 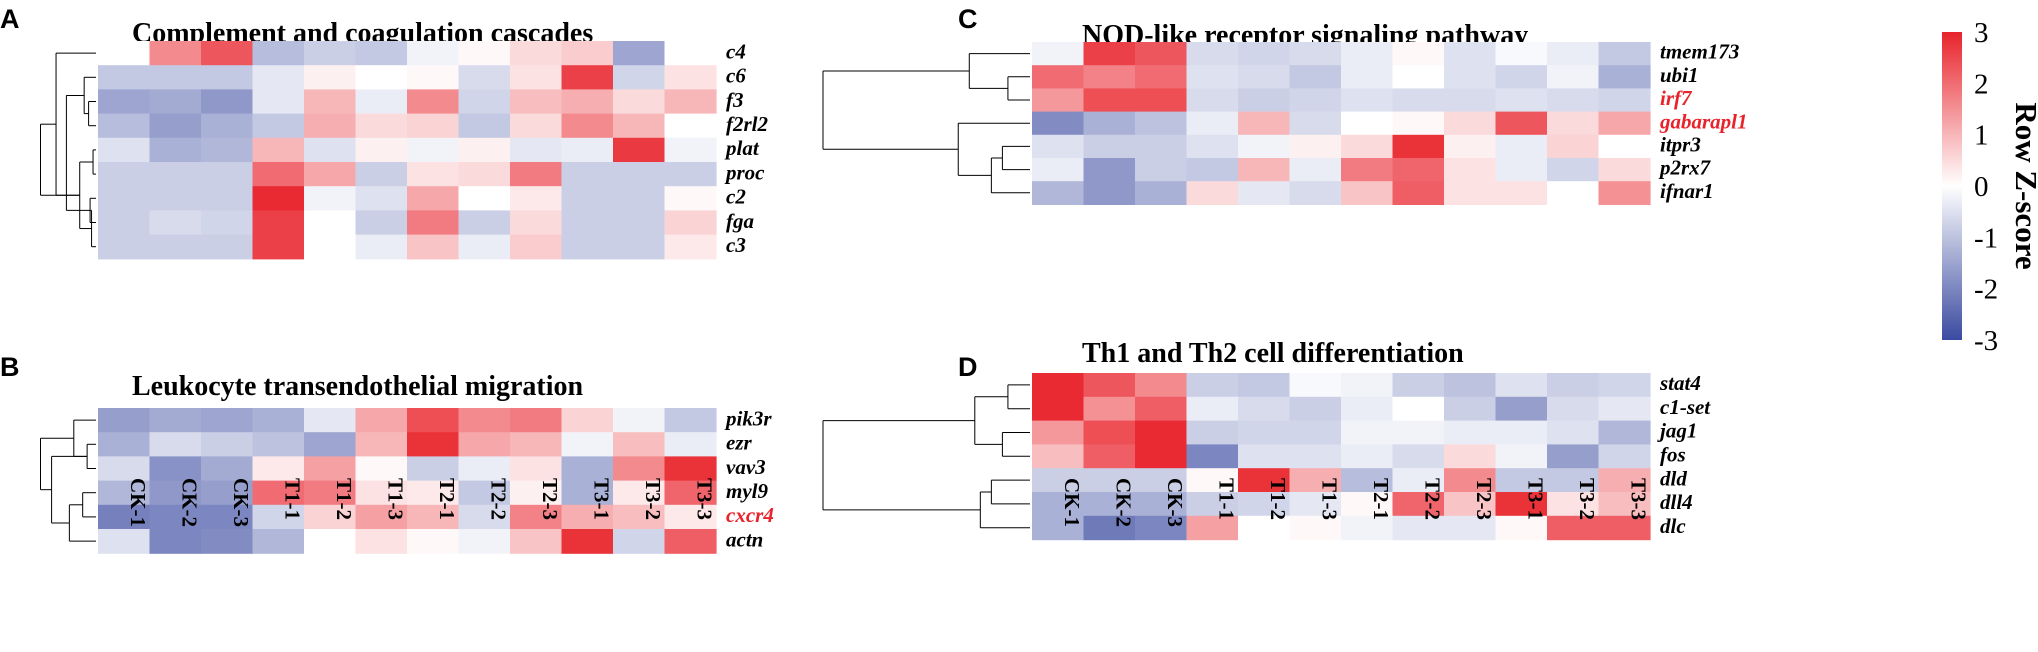 What do you see at coordinates (1381, 499) in the screenshot?
I see `sample-label: T2-1` at bounding box center [1381, 499].